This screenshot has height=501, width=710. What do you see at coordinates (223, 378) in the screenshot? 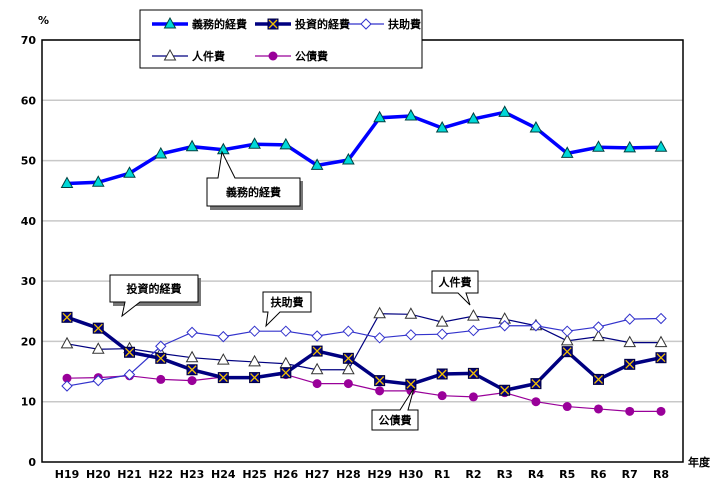
I see `data-point-1-5-x` at bounding box center [223, 378].